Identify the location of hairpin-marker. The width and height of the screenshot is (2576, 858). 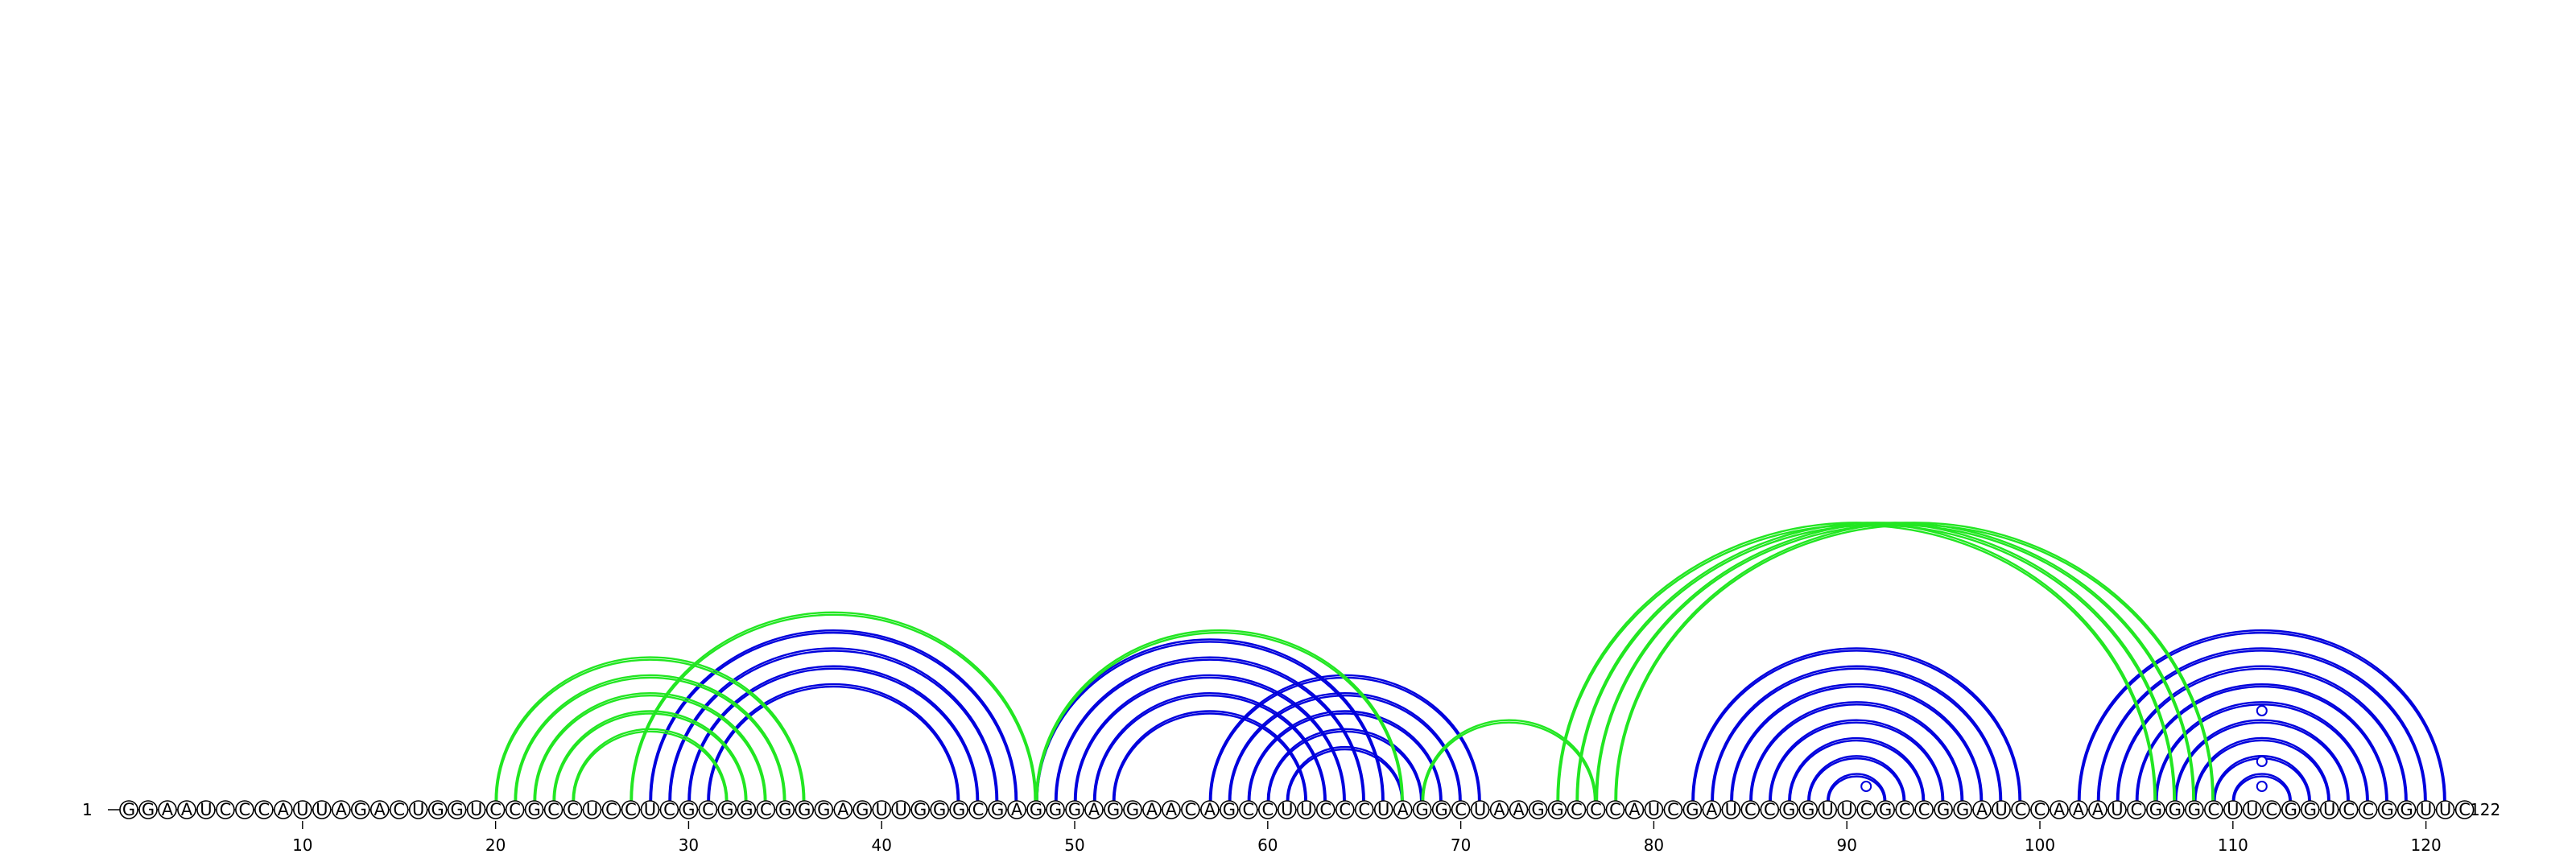
(2262, 786).